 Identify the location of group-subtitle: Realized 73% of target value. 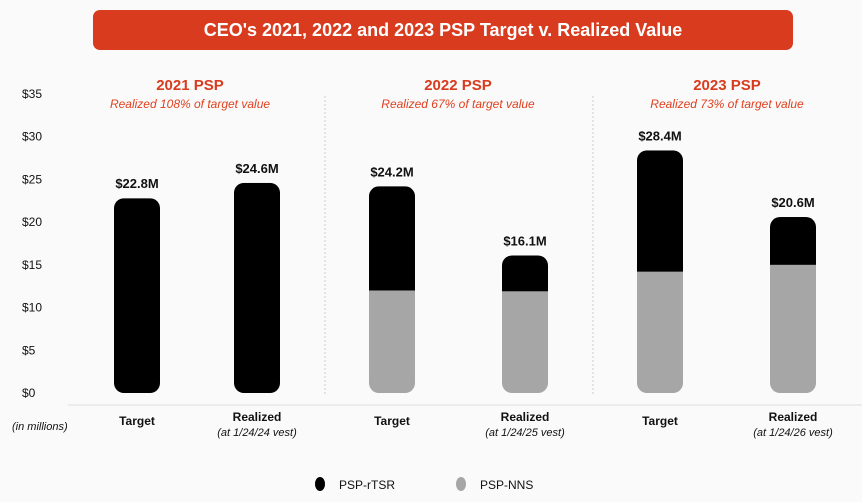
(727, 104).